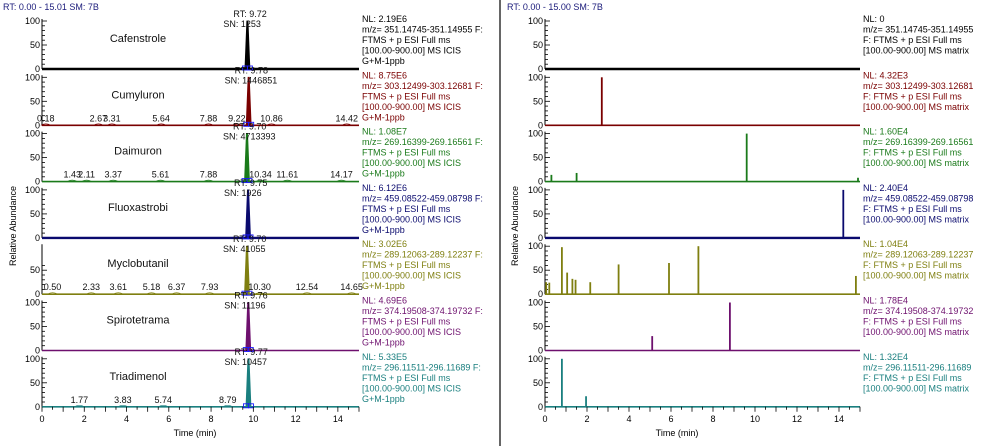  Describe the element at coordinates (712, 419) in the screenshot. I see `x-tick-label: 8` at that location.